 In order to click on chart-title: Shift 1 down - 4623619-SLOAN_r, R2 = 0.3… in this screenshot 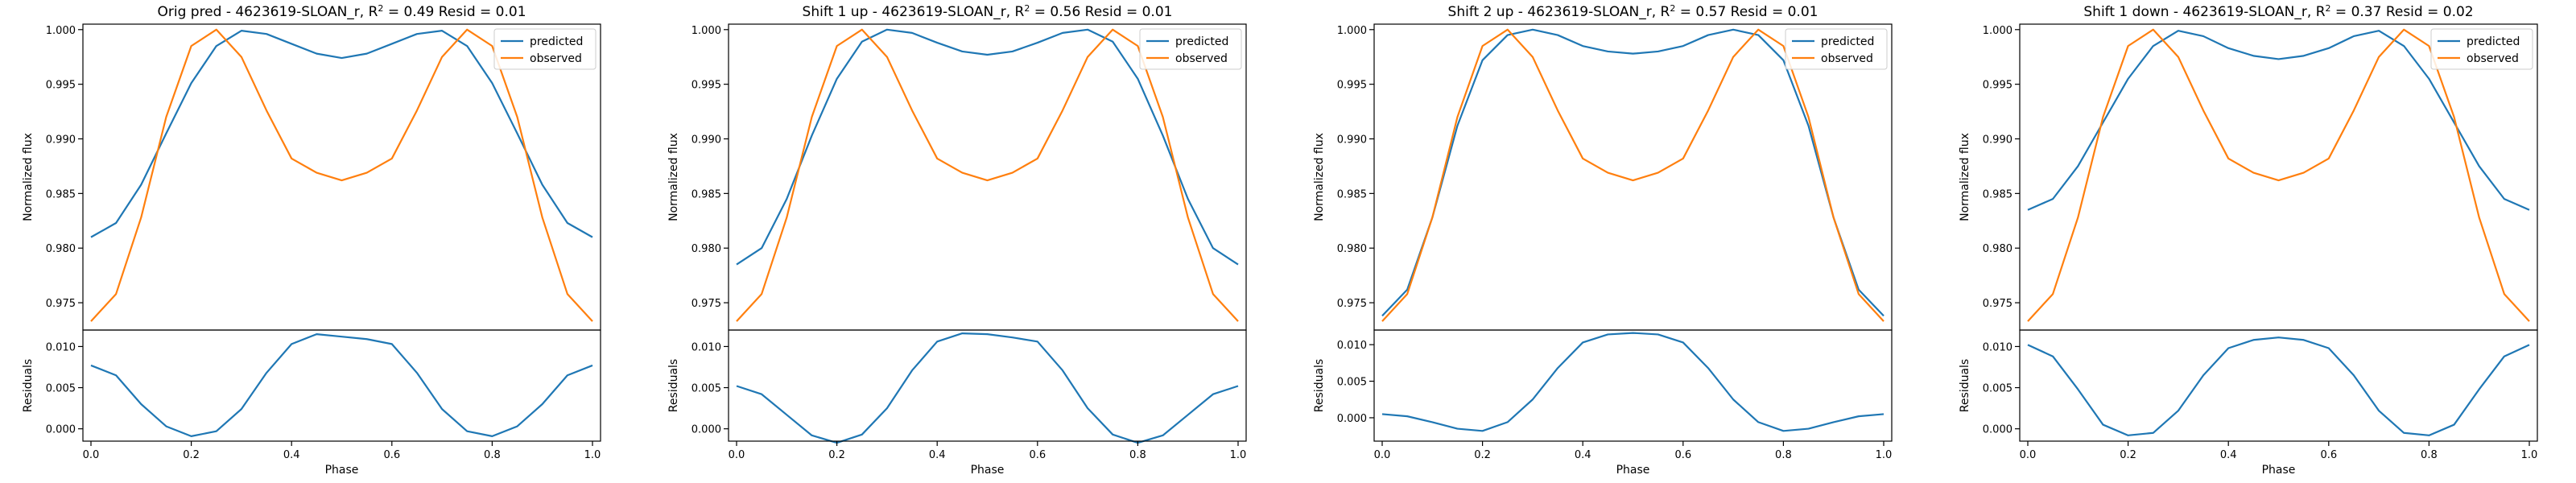, I will do `click(2278, 12)`.